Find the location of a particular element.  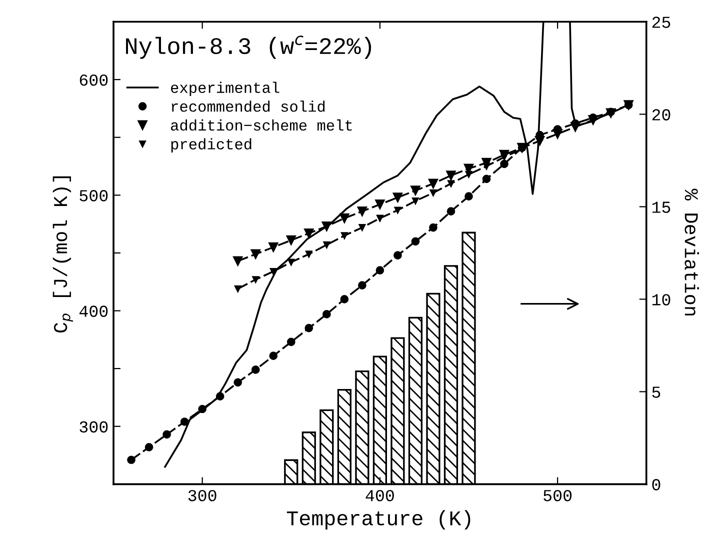

legend-label: predicted is located at coordinates (211, 145).